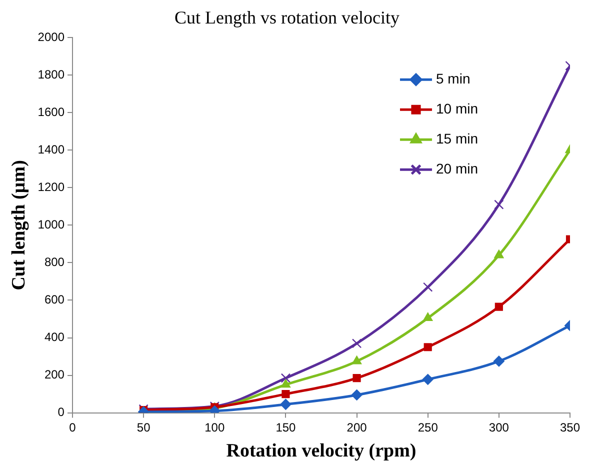  I want to click on y-tick-label: 1200, so click(51, 187).